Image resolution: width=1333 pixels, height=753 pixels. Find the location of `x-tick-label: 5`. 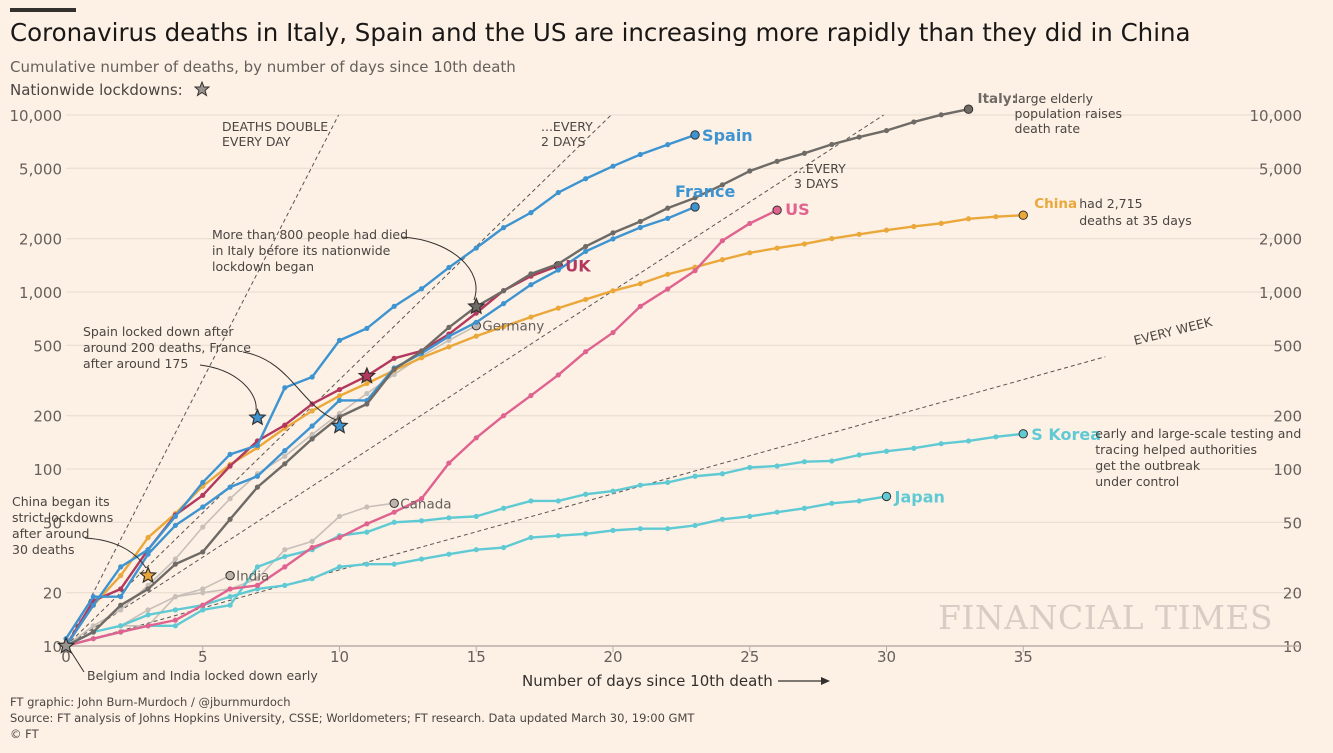

x-tick-label: 5 is located at coordinates (203, 657).